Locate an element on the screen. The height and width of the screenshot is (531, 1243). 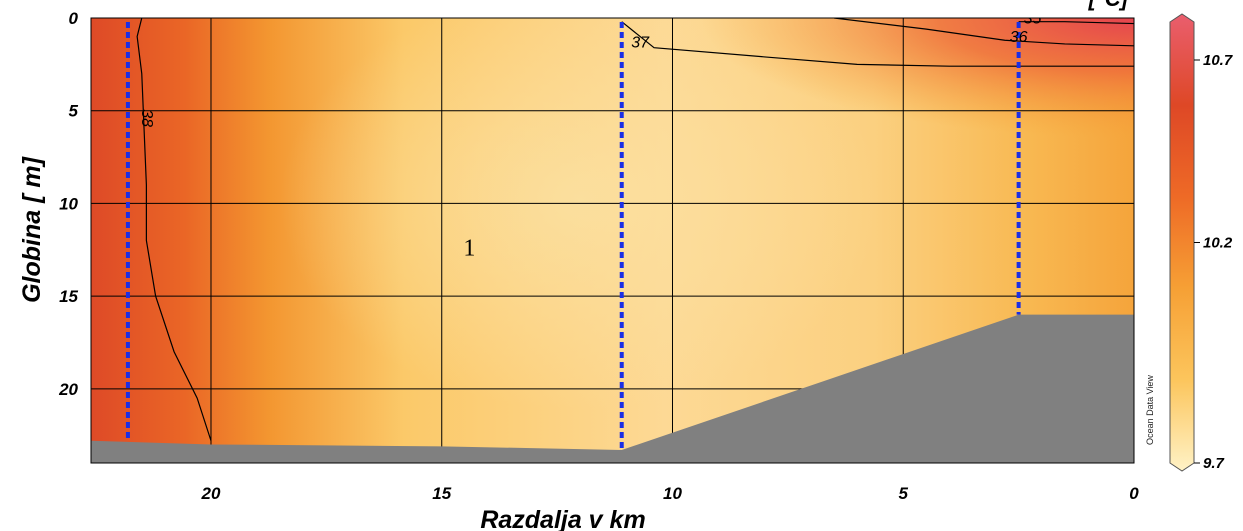
colorbar: 10.7 10.2 9.7 Ocean Data View is located at coordinates (1189, 242).